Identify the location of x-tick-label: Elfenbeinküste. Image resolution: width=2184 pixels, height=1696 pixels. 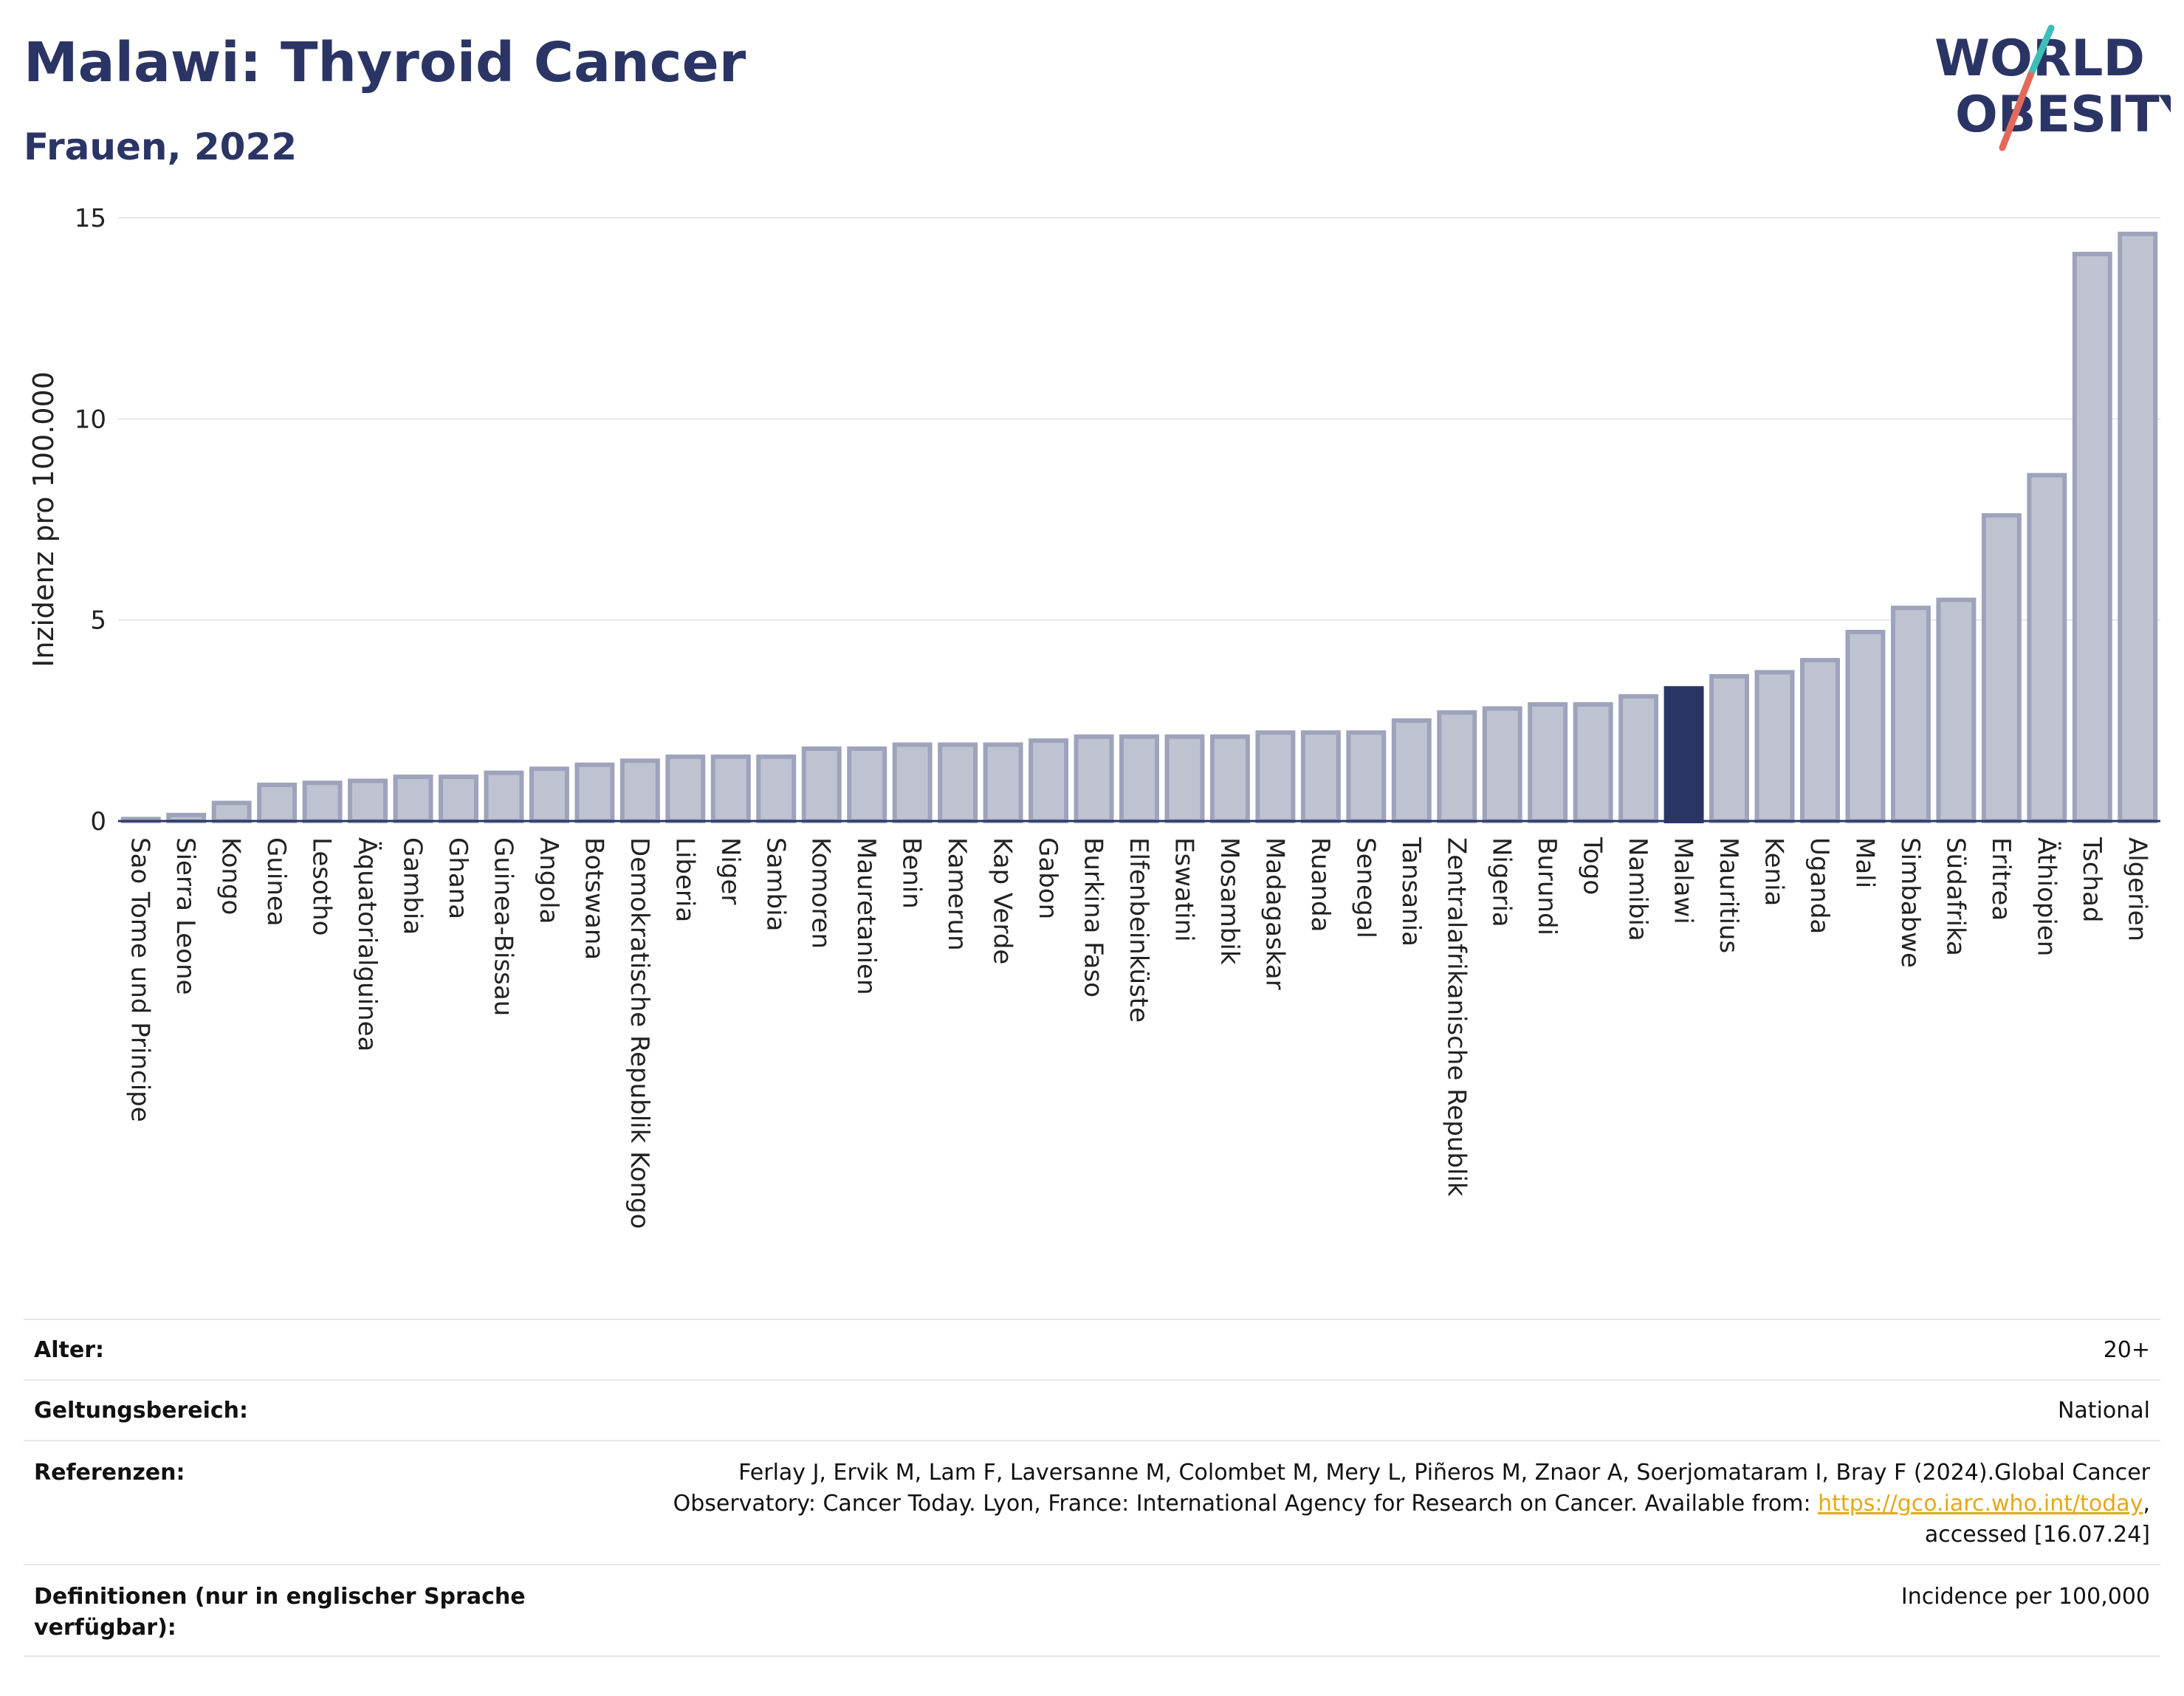
(1139, 930).